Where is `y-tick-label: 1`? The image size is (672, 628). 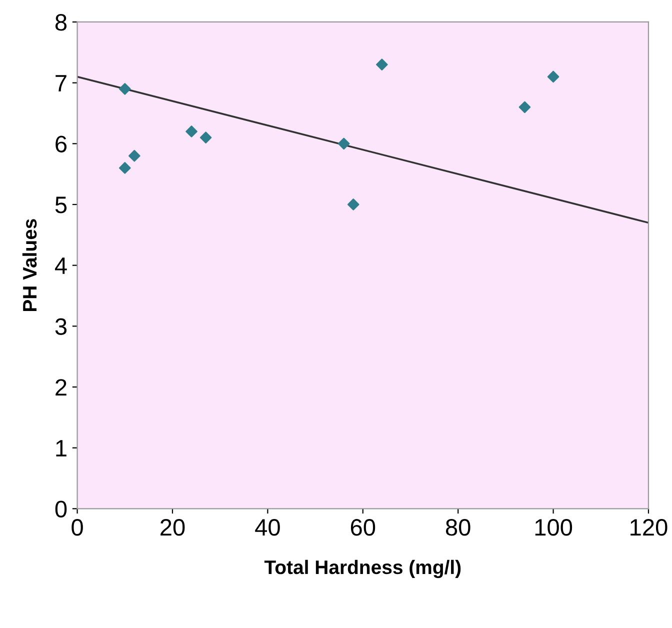 y-tick-label: 1 is located at coordinates (61, 448).